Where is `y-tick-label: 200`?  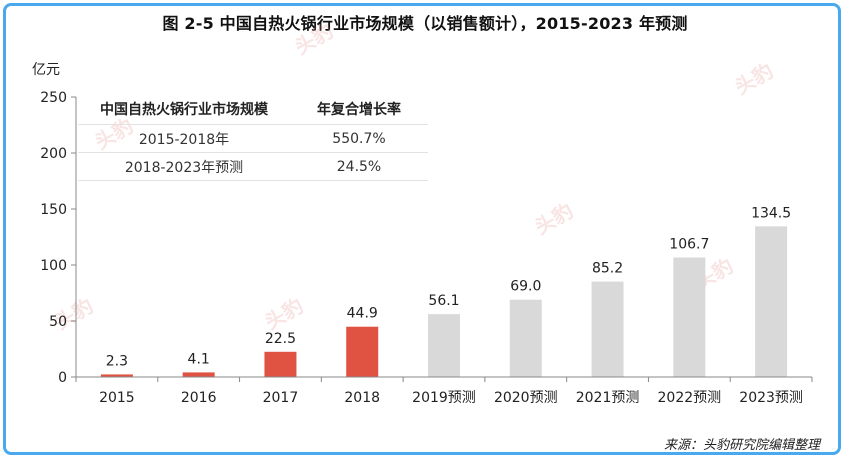
y-tick-label: 200 is located at coordinates (53, 154).